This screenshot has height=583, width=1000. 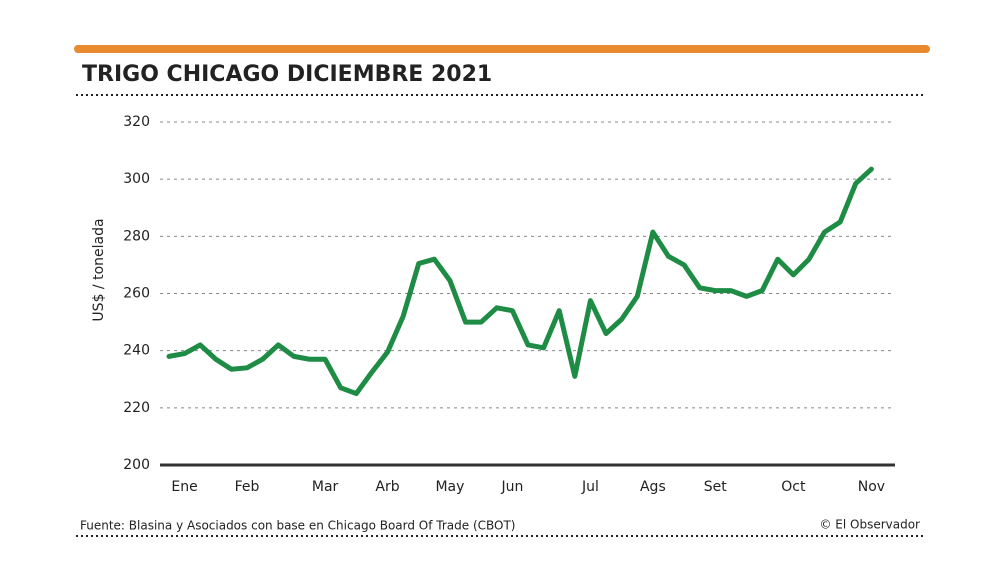 What do you see at coordinates (387, 487) in the screenshot?
I see `x-tick-label: Arb` at bounding box center [387, 487].